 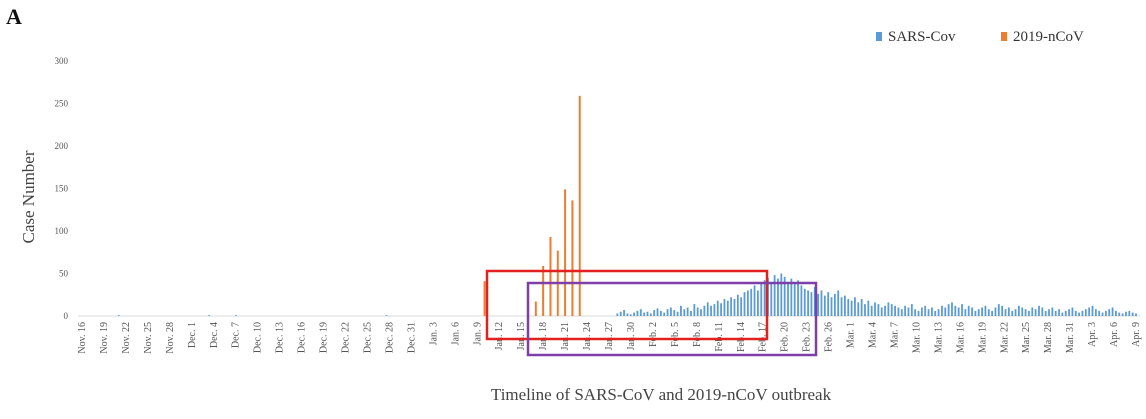 What do you see at coordinates (916, 337) in the screenshot?
I see `x-tick-label: Mar. 10` at bounding box center [916, 337].